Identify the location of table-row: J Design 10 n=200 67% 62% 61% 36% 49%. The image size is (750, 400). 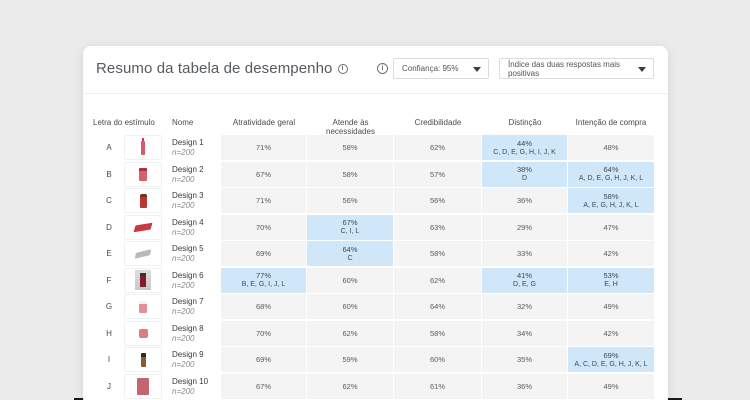
(375, 386).